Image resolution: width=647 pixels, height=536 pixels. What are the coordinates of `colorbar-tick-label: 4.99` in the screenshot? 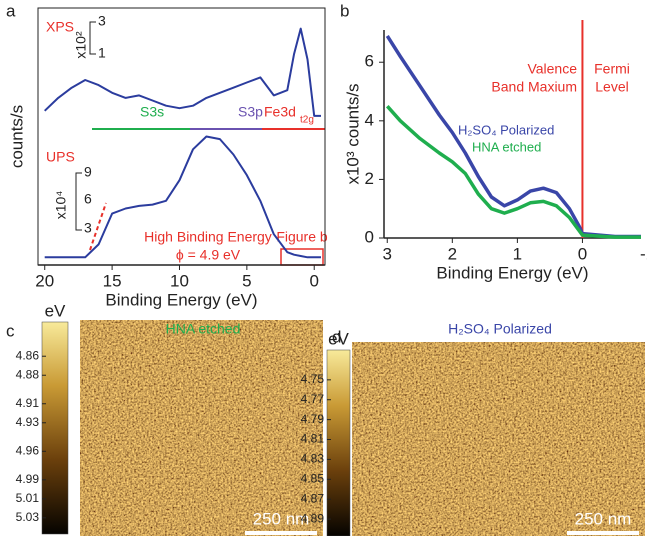 It's located at (28, 479).